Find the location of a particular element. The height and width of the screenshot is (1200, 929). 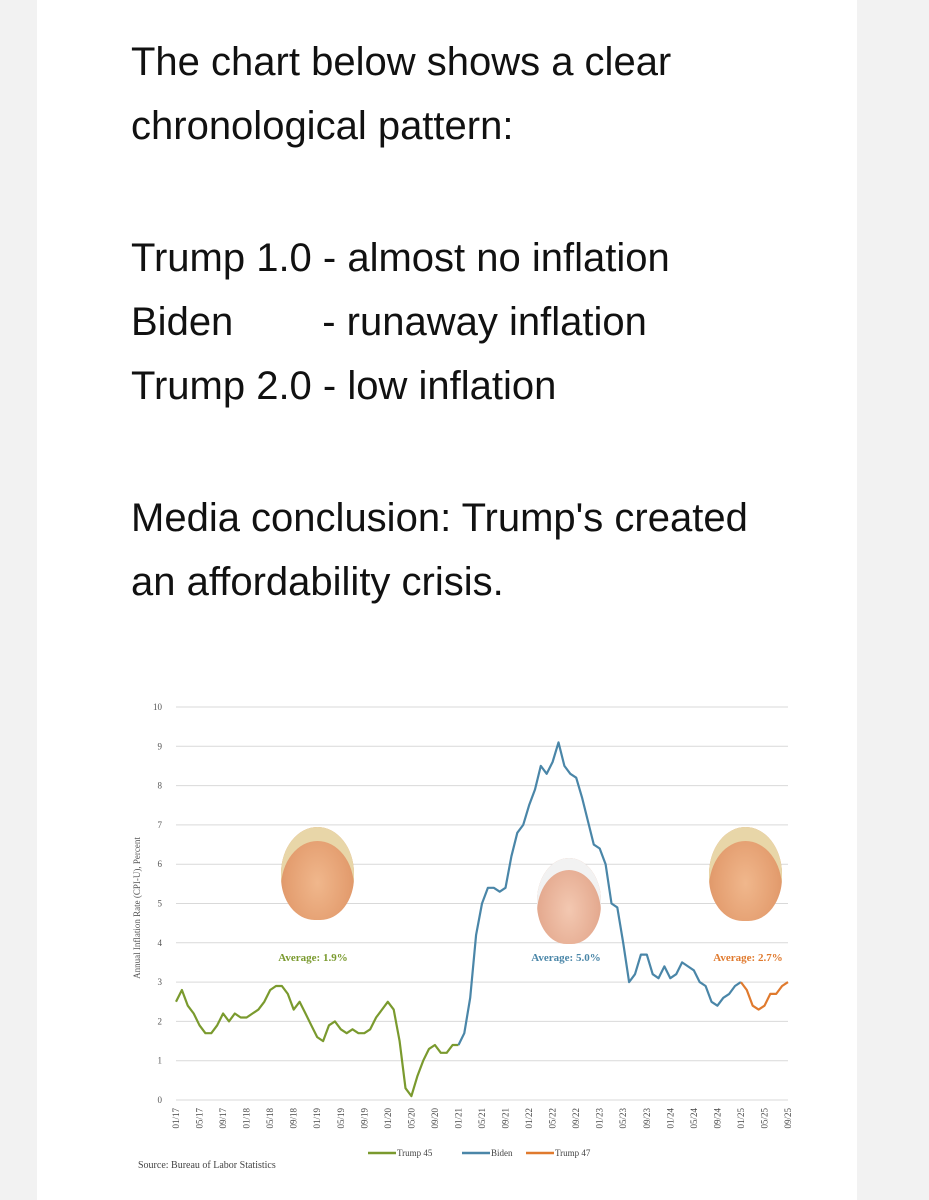

y-axis-label: Annual Inflation Rate (CPI-U), Percent is located at coordinates (137, 908).